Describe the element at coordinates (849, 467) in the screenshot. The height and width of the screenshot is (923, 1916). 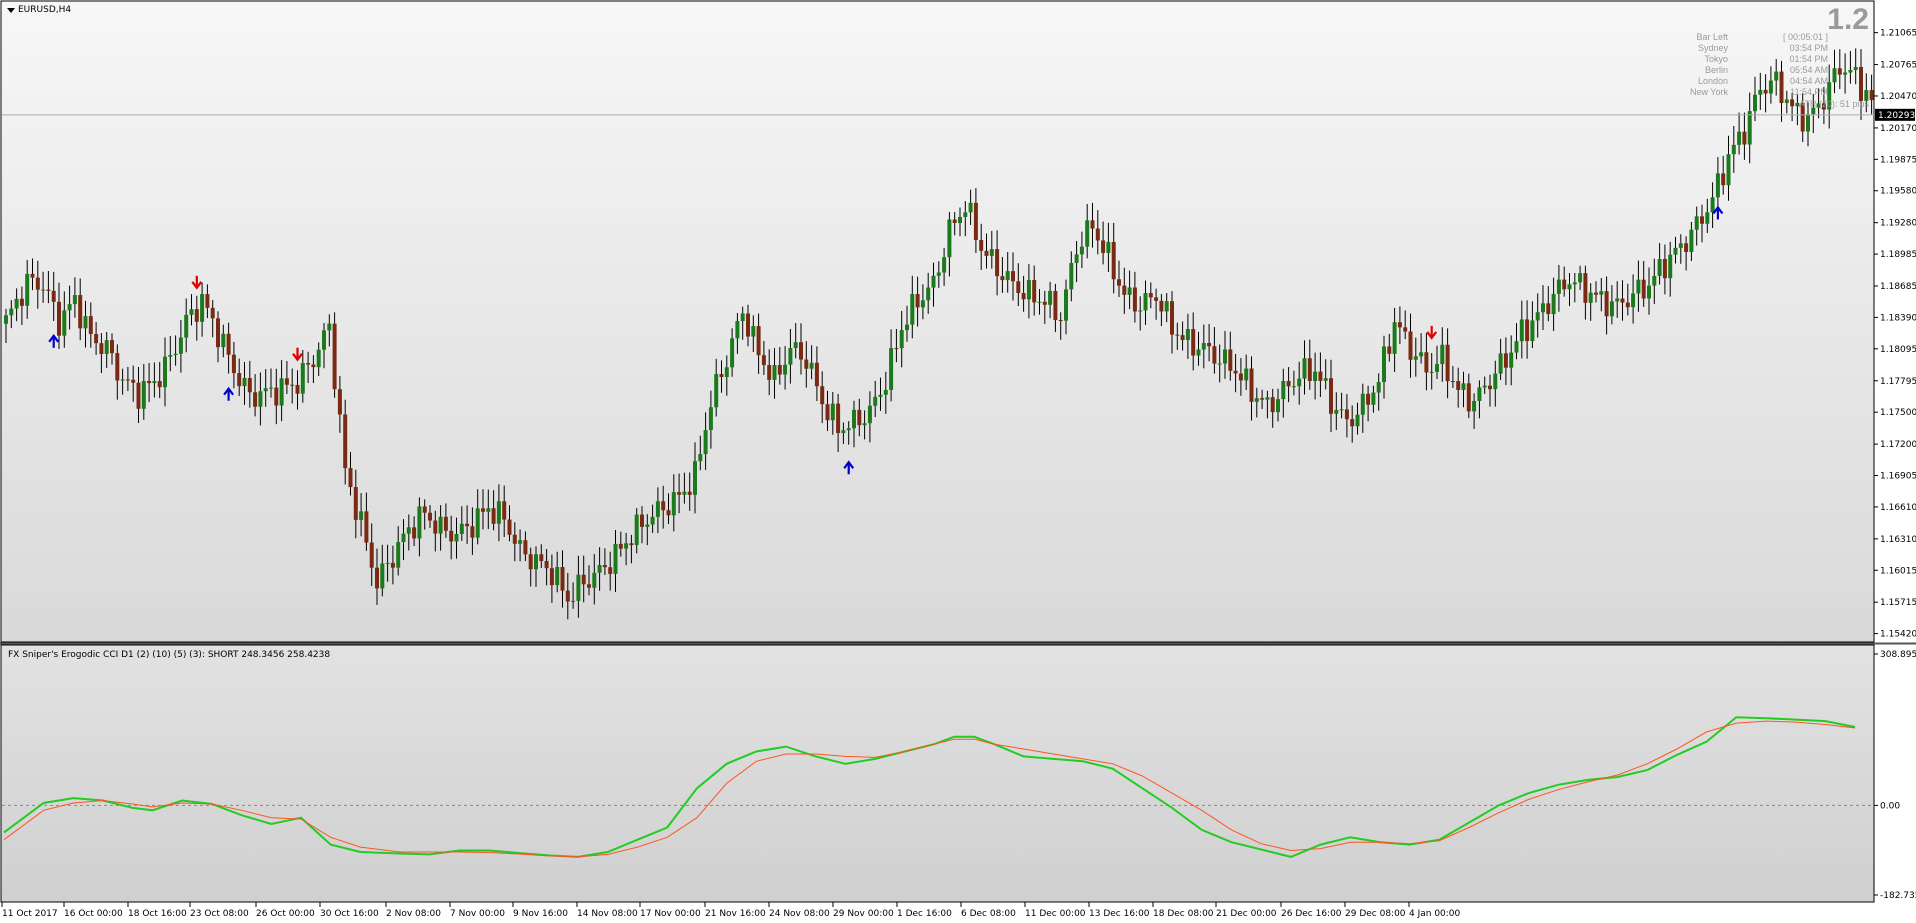
I see `buy-arrow-icon` at that location.